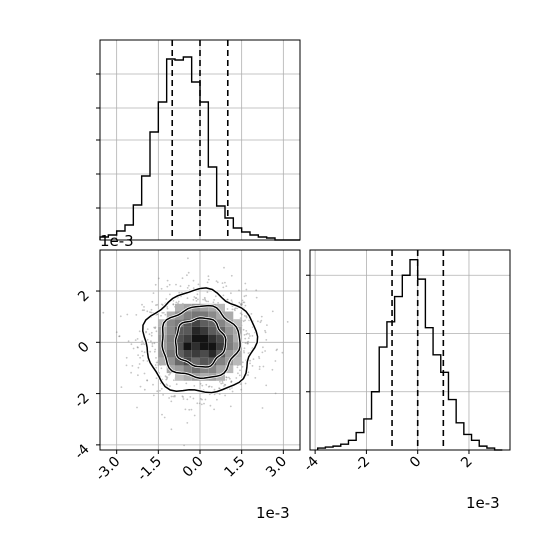 This screenshot has width=550, height=550. I want to click on y-offset-label: 1e-3, so click(117, 241).